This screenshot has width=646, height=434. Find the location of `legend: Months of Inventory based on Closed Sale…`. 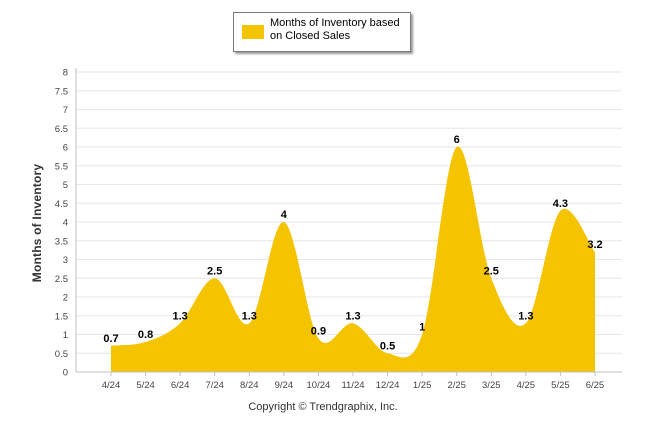

legend: Months of Inventory based on Closed Sale… is located at coordinates (322, 32).